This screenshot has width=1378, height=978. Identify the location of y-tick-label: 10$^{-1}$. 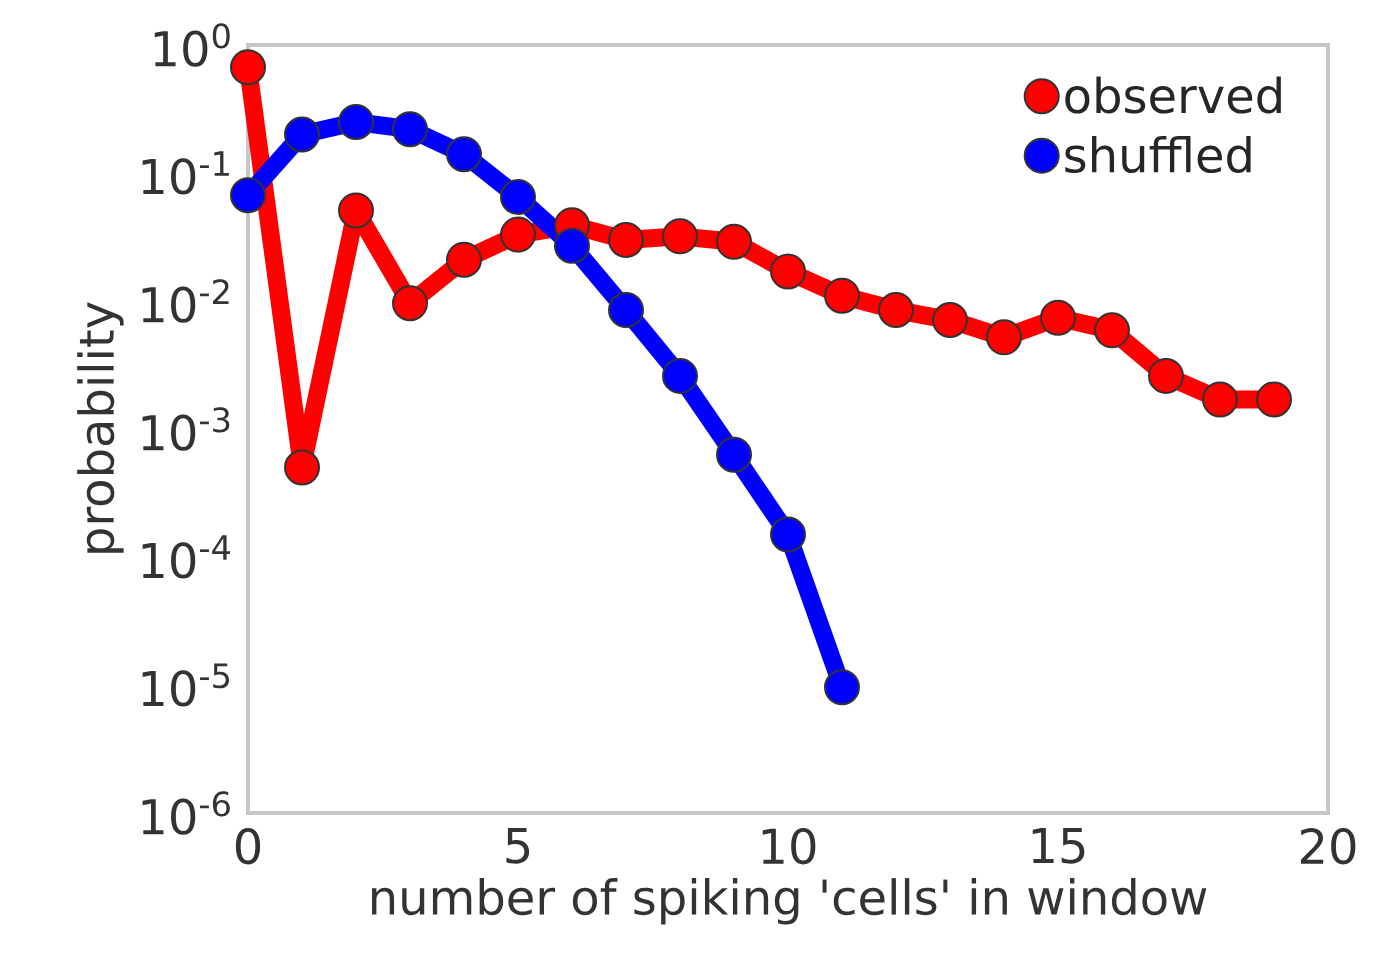
(185, 173).